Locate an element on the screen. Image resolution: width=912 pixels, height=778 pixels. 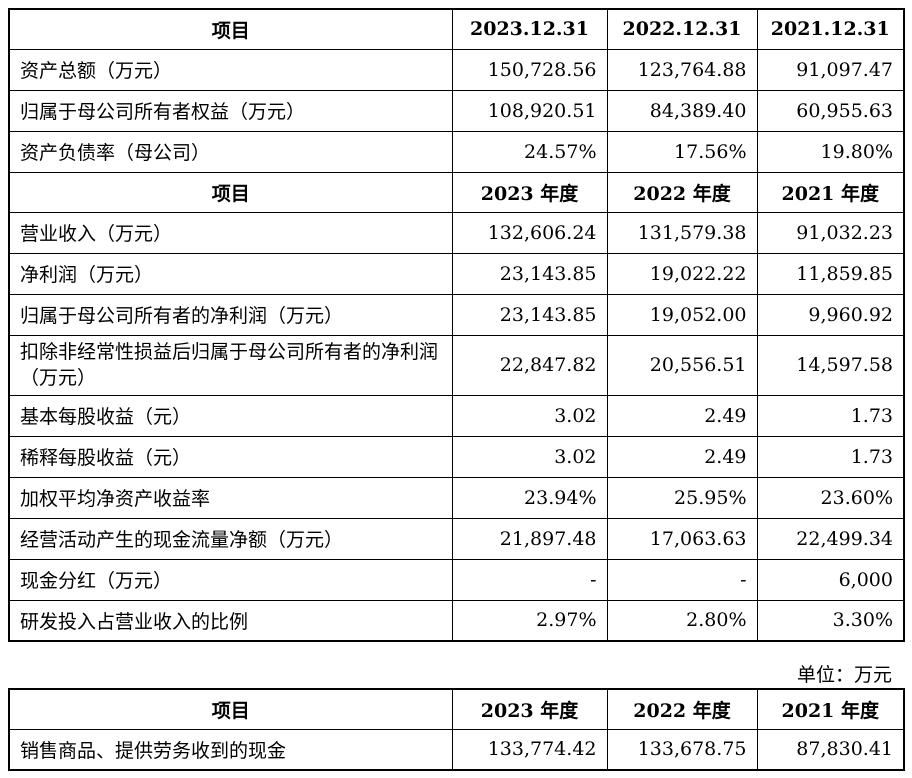
table-row: 研发投入占营业收入的比例 2.97% 2.80% 3.30% is located at coordinates (456, 620).